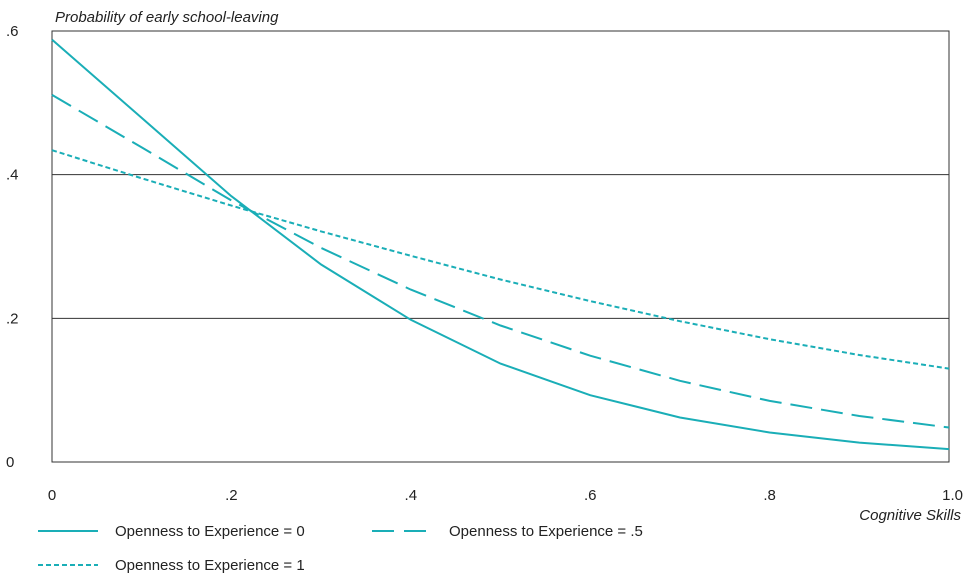 The width and height of the screenshot is (971, 574). Describe the element at coordinates (167, 17) in the screenshot. I see `y-axis-title: Probability of early school-leaving` at that location.